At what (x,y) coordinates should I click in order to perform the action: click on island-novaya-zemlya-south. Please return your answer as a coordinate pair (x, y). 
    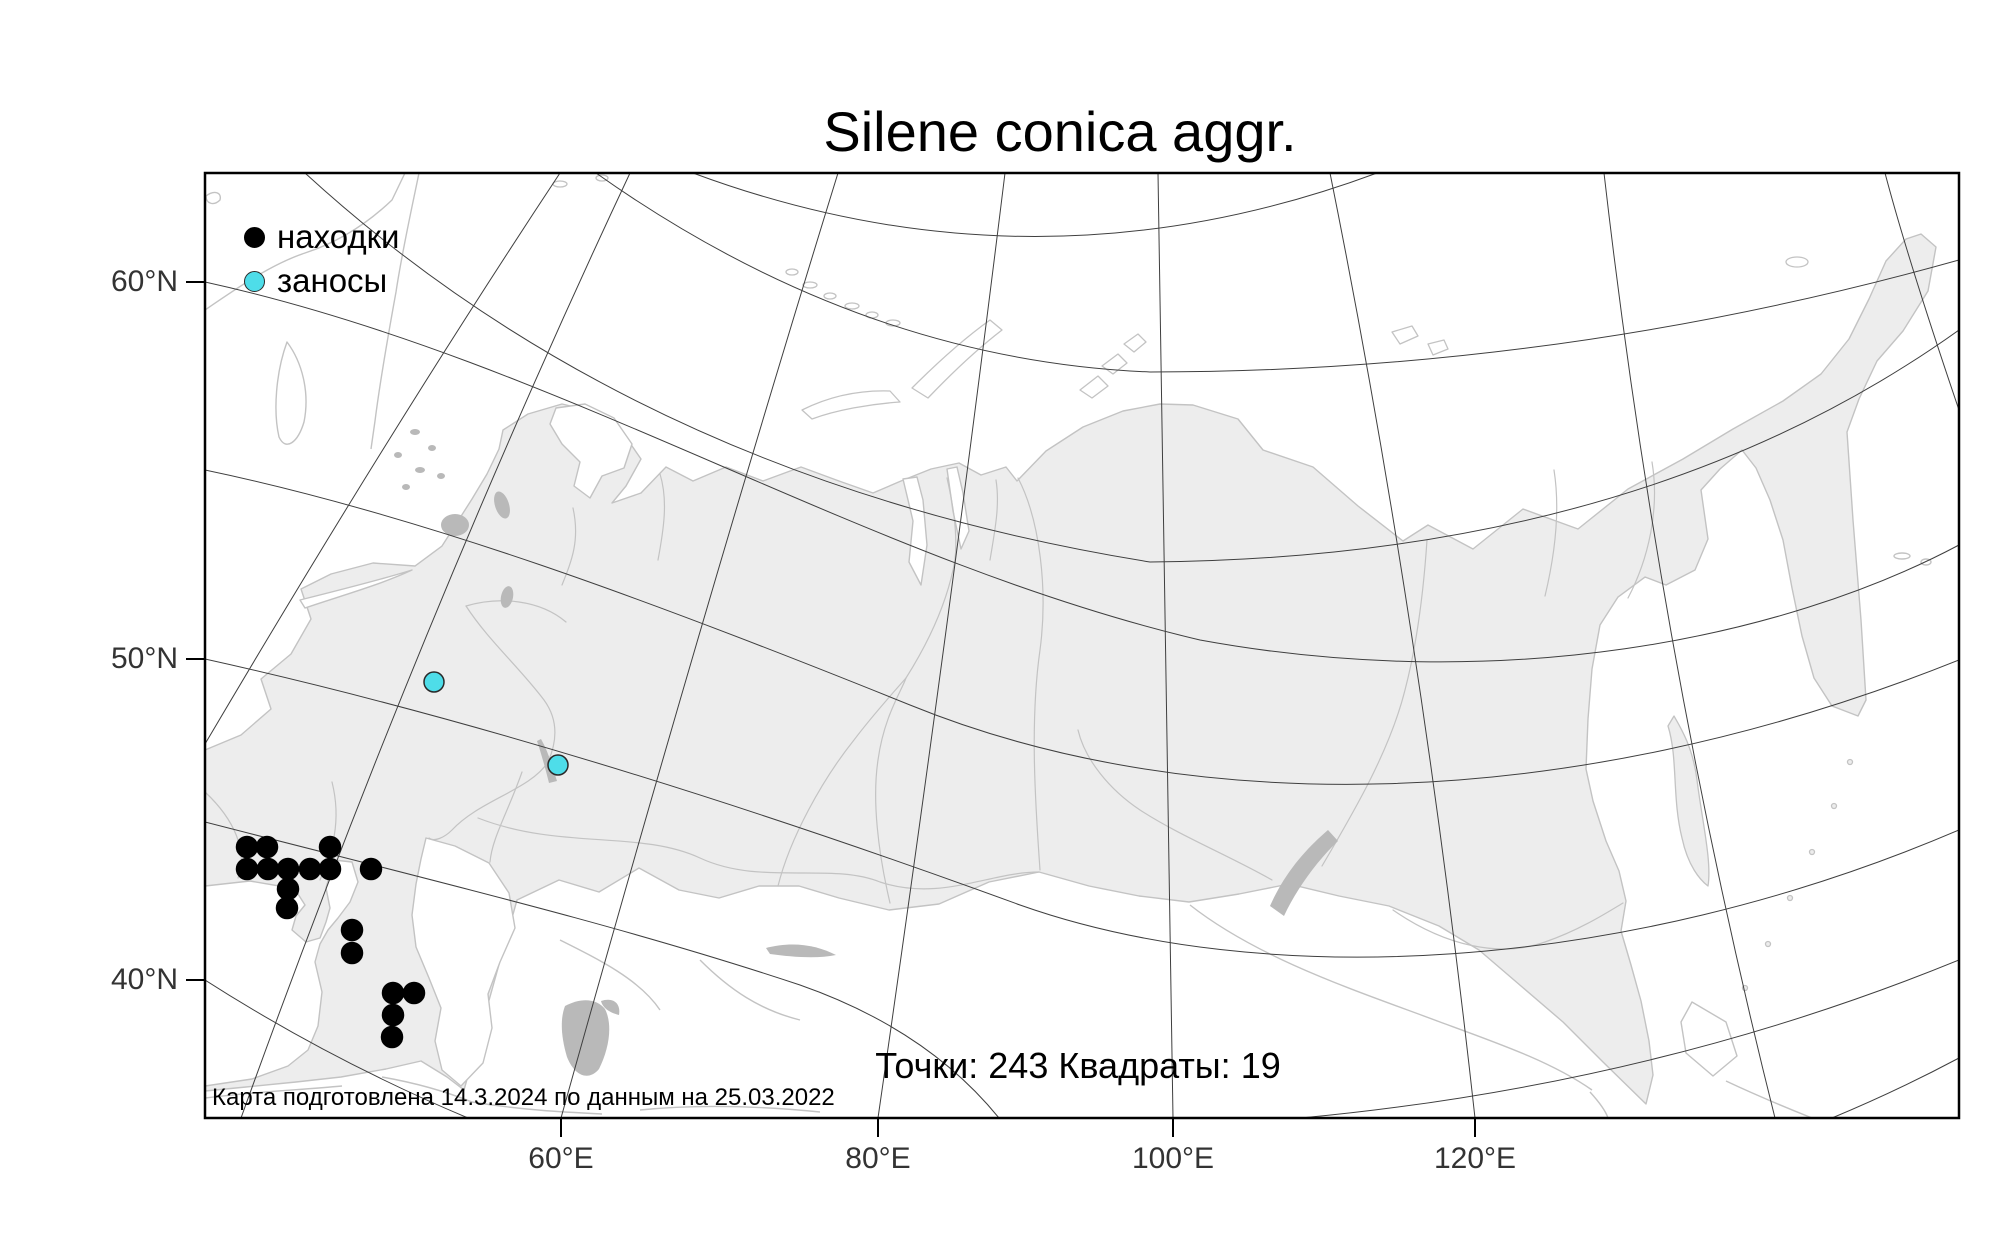
    Looking at the image, I should click on (851, 405).